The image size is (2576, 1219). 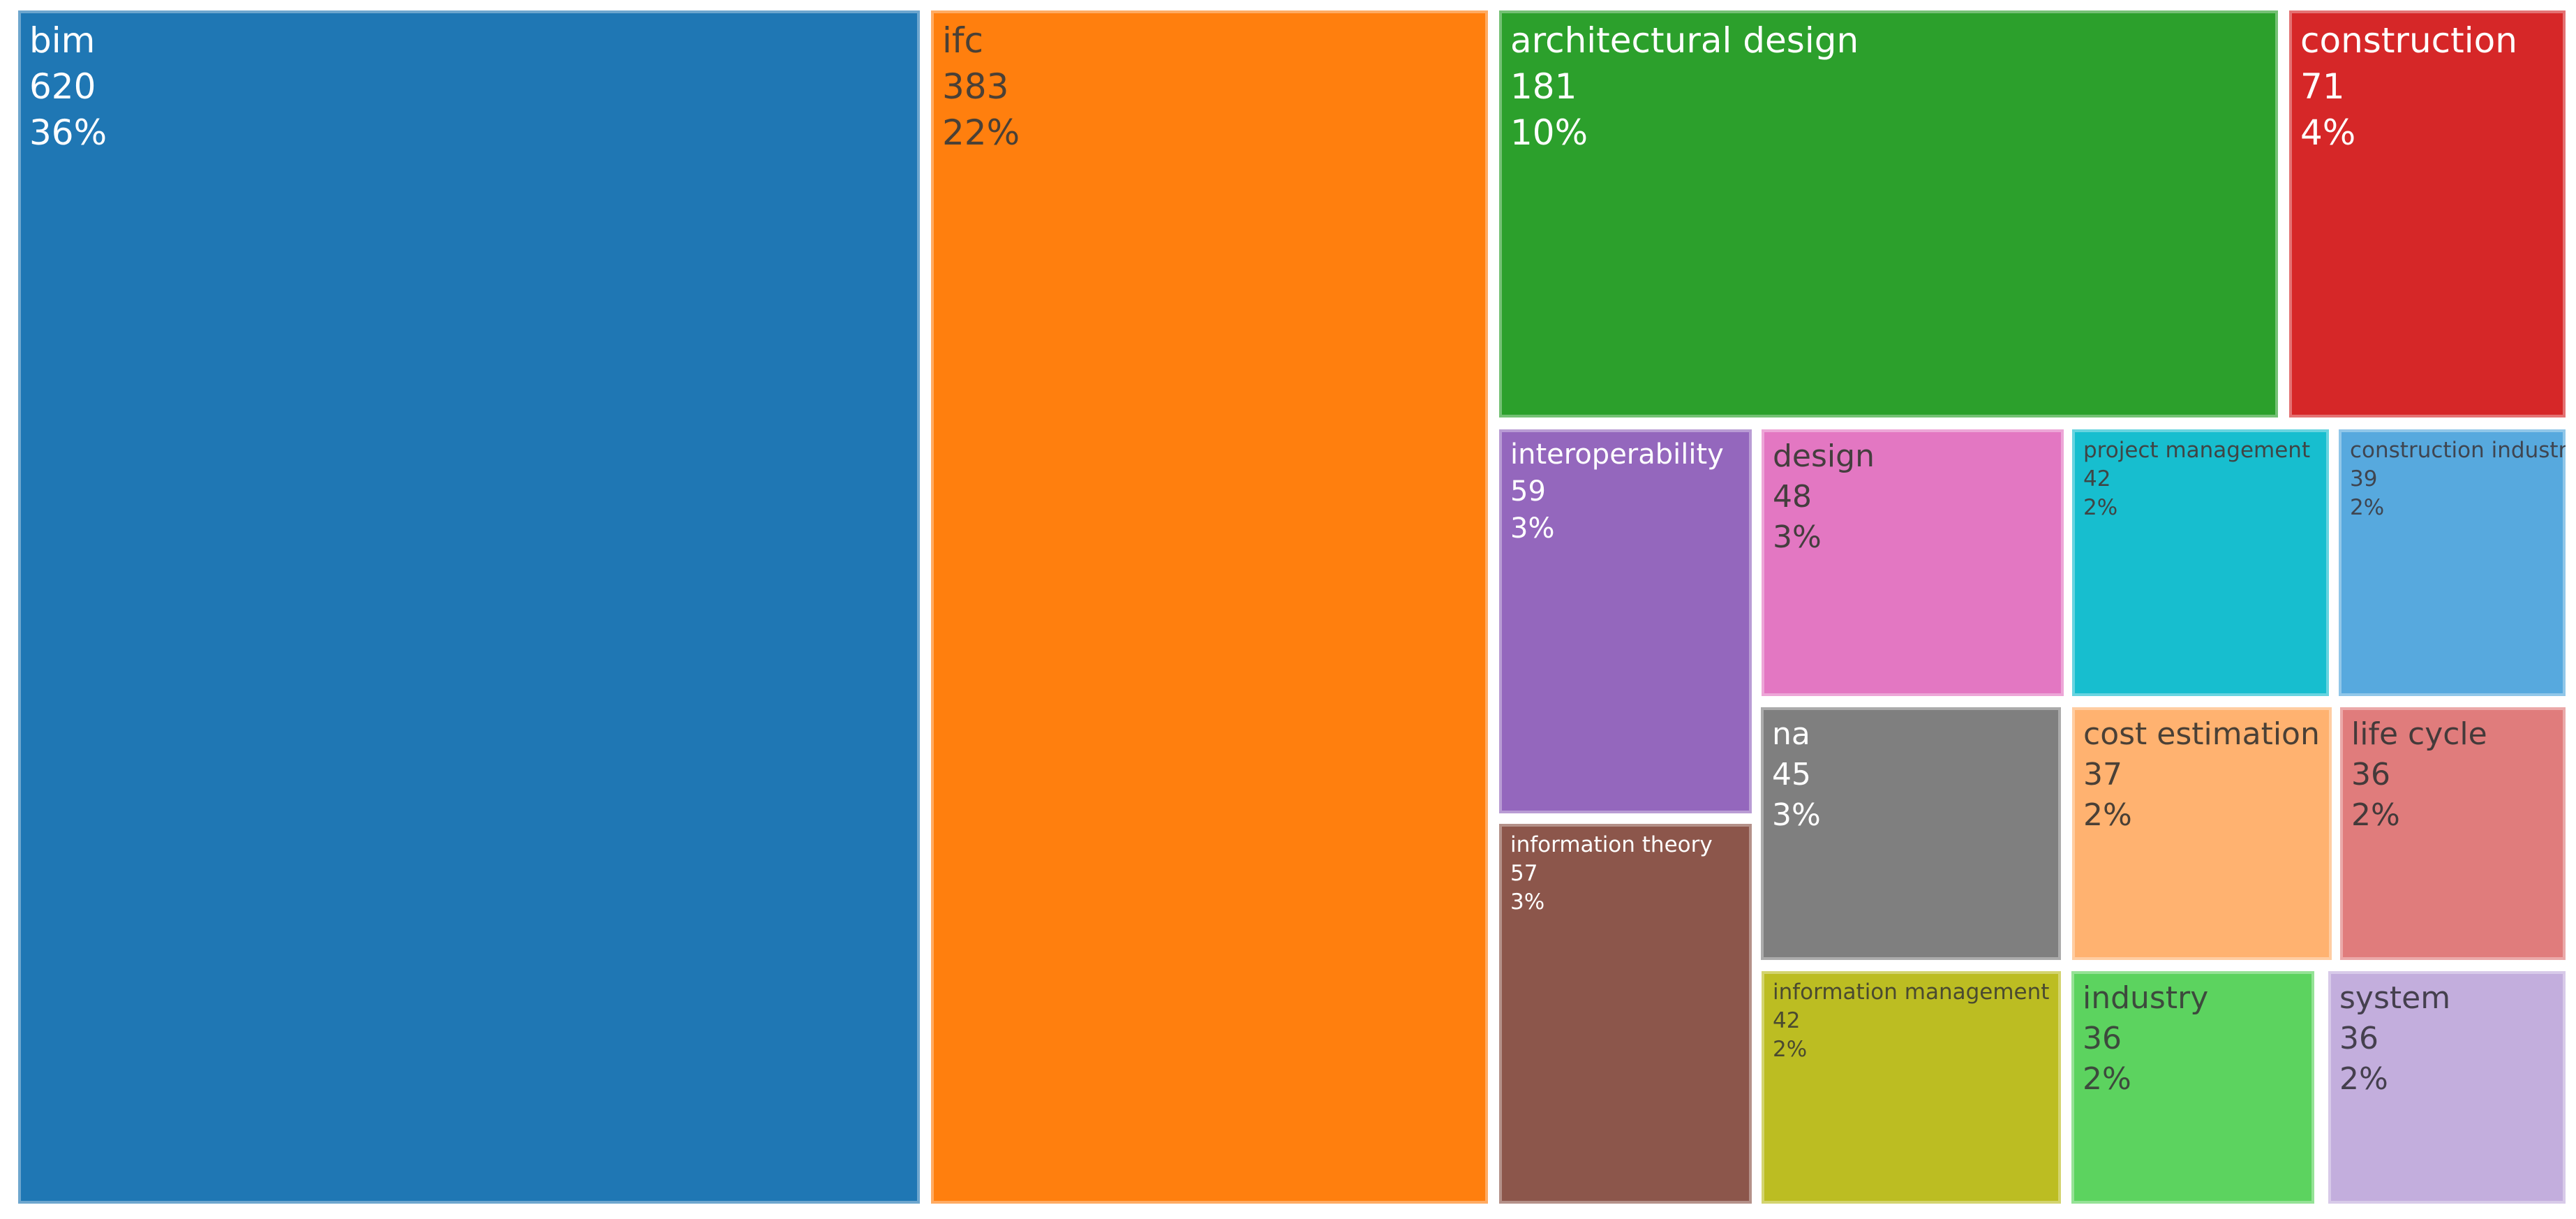 I want to click on treemap-tile-design: design 48 3%, so click(x=1913, y=562).